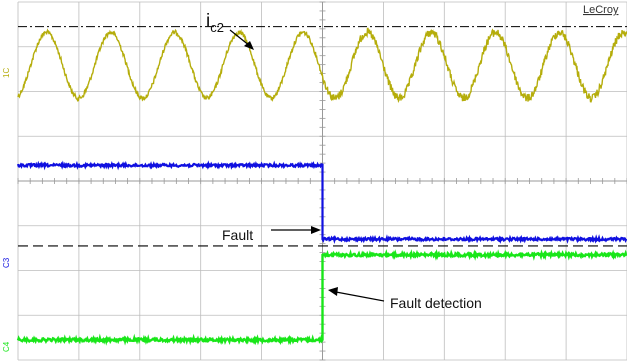 Image resolution: width=627 pixels, height=362 pixels. What do you see at coordinates (360, 296) in the screenshot?
I see `fault-detection-arrow-line` at bounding box center [360, 296].